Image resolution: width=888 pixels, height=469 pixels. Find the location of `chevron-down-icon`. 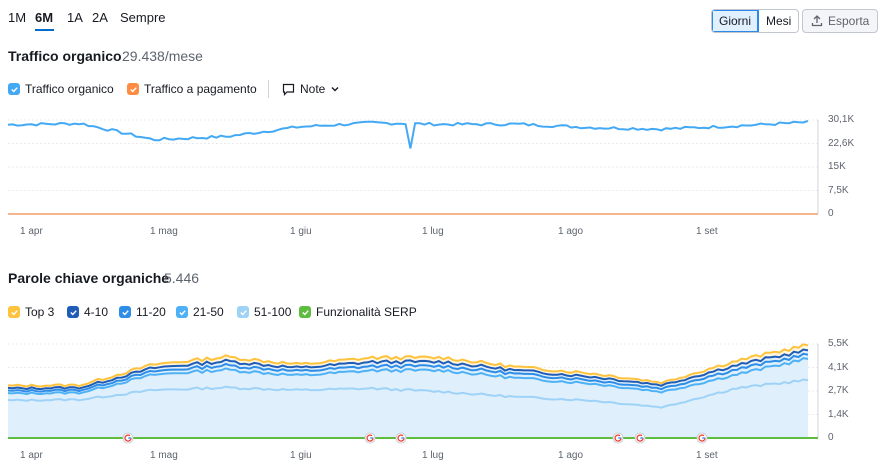

chevron-down-icon is located at coordinates (335, 89).